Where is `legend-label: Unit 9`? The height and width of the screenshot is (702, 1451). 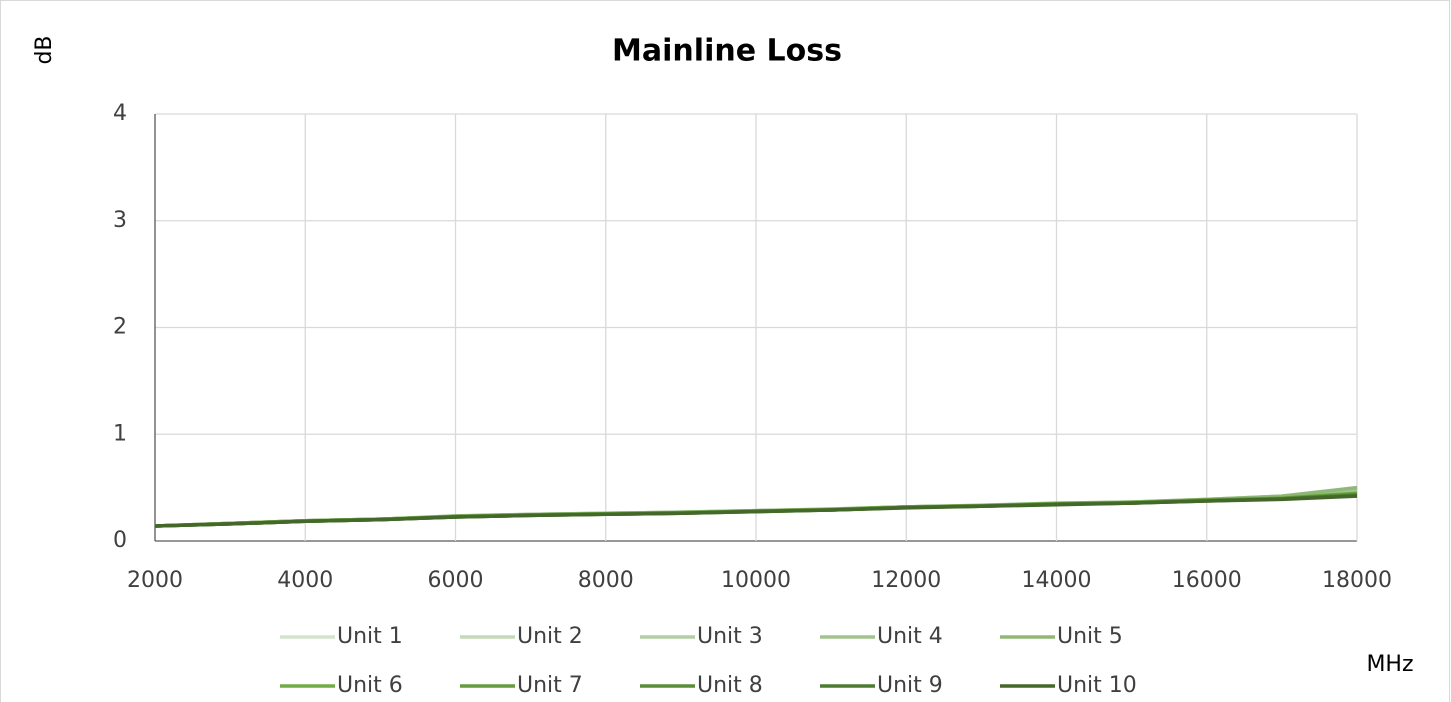
legend-label: Unit 9 is located at coordinates (910, 685).